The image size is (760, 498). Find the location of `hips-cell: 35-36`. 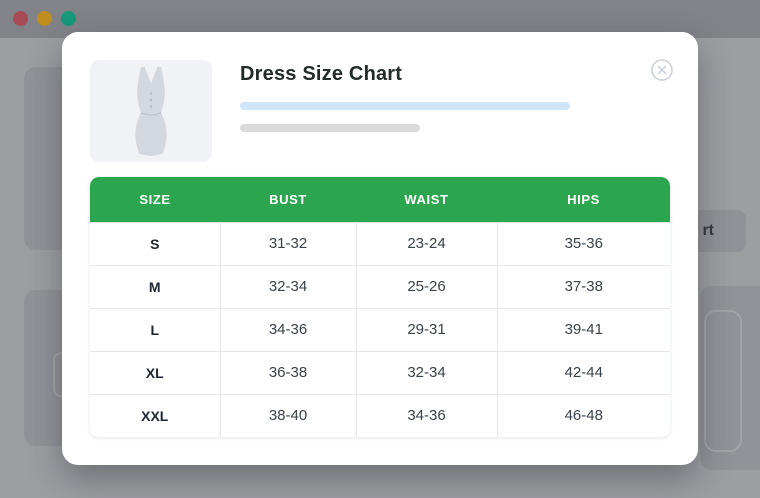

hips-cell: 35-36 is located at coordinates (583, 243).